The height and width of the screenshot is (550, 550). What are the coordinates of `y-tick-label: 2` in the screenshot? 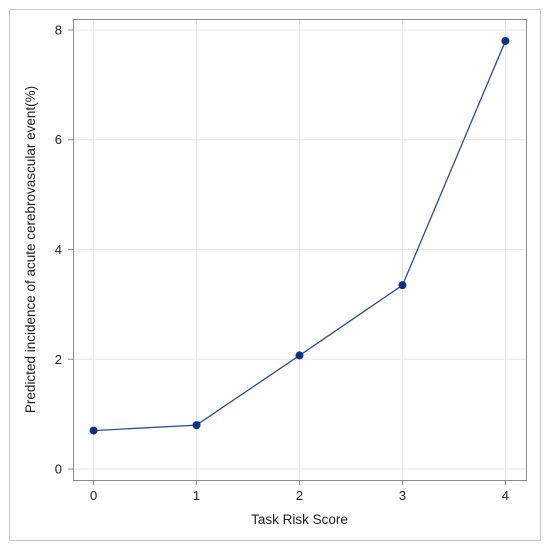 It's located at (58, 359).